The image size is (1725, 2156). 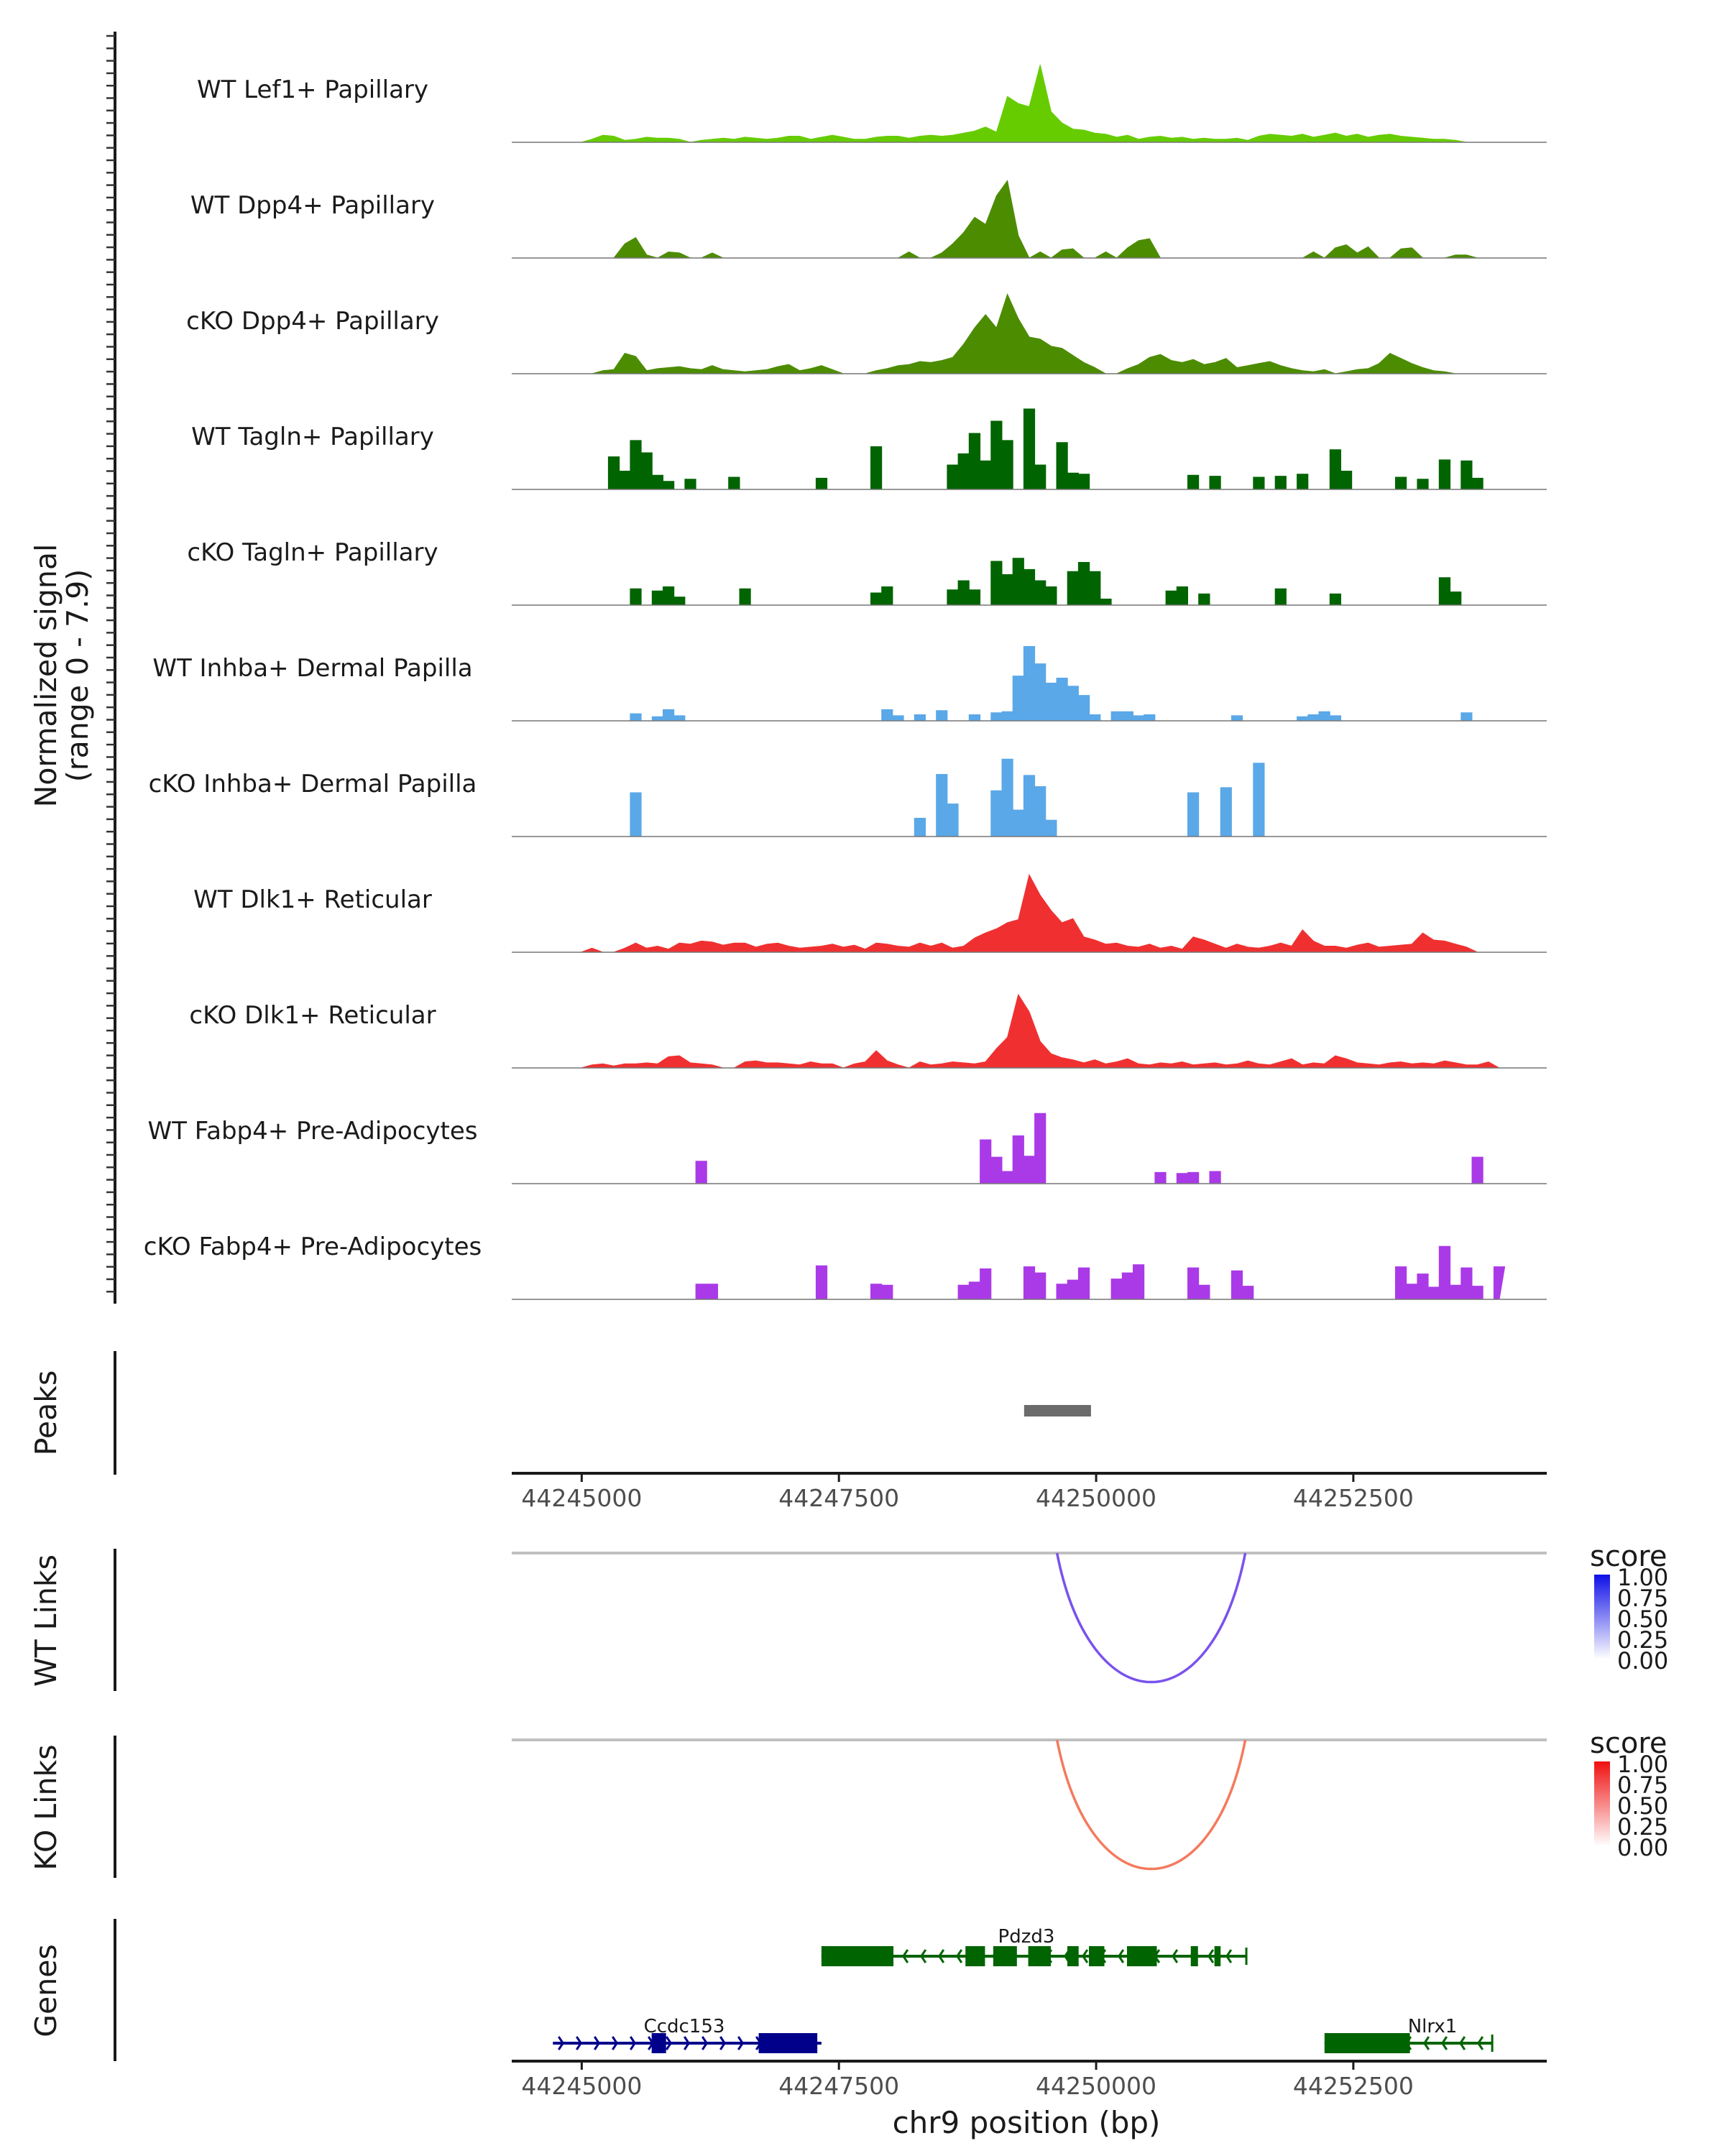 What do you see at coordinates (46, 1991) in the screenshot?
I see `genes-panel-title: Genes` at bounding box center [46, 1991].